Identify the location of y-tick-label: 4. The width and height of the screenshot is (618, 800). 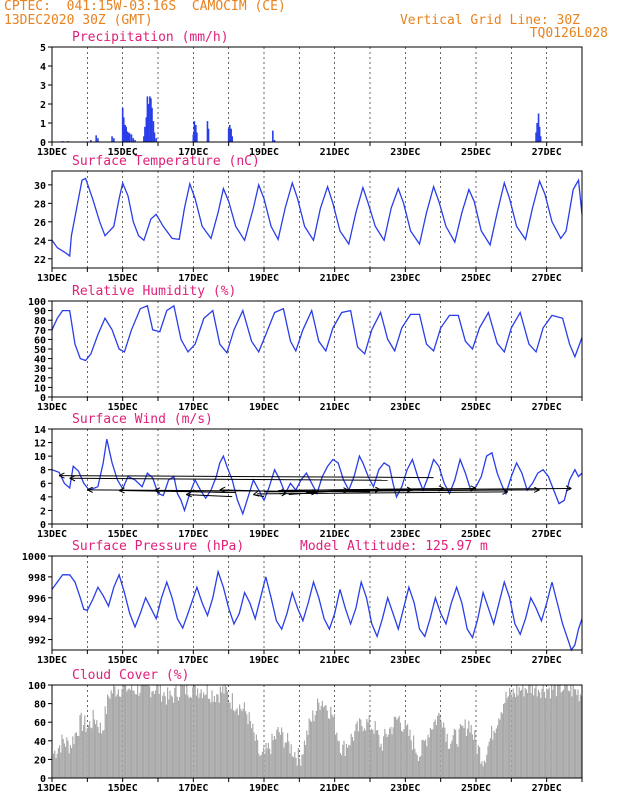
(43, 498).